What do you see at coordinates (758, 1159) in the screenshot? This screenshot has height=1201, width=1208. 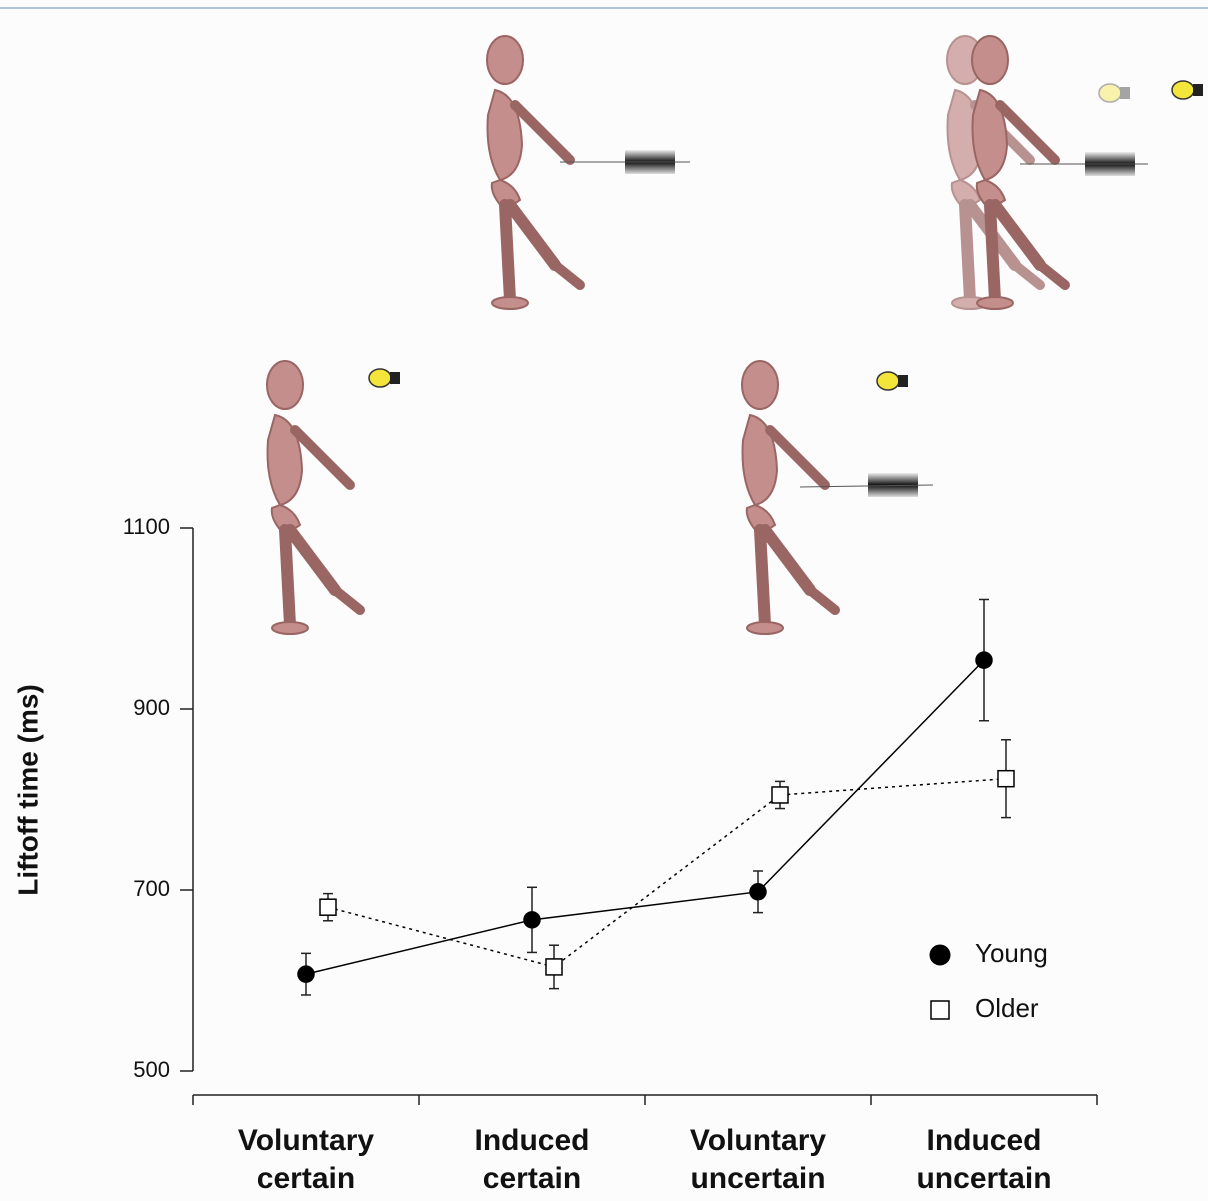 I see `x-tick-label: Voluntary uncertain` at bounding box center [758, 1159].